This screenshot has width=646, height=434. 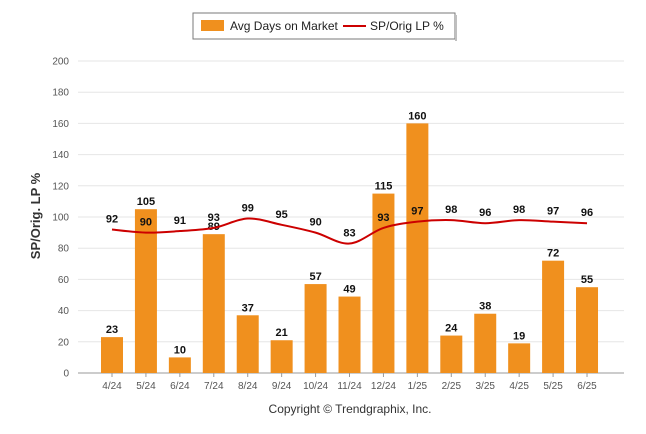 What do you see at coordinates (452, 386) in the screenshot?
I see `x-tick-label: 2/25` at bounding box center [452, 386].